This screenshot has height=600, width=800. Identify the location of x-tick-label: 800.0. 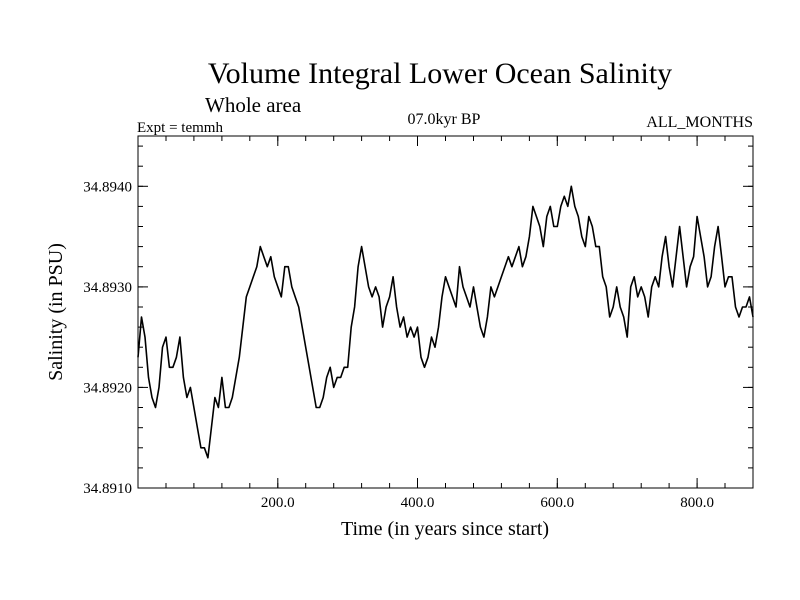
(697, 503).